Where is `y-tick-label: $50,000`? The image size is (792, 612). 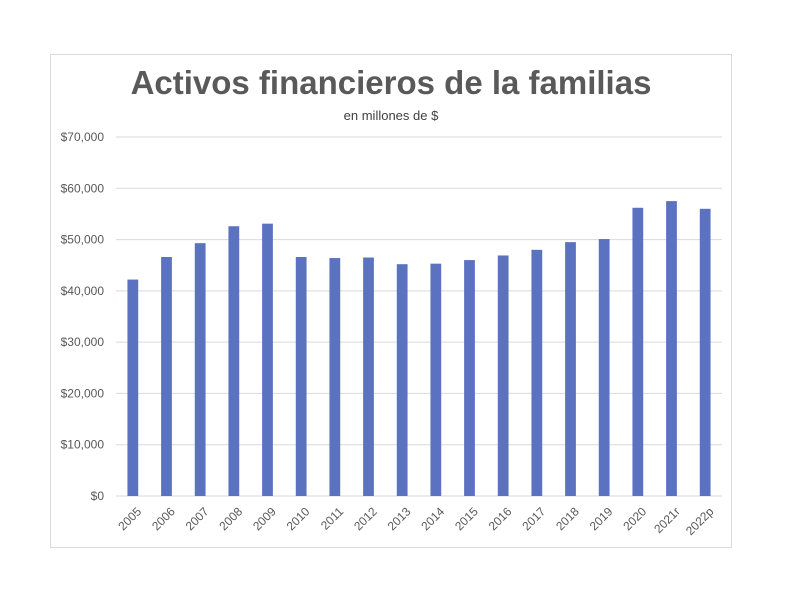
y-tick-label: $50,000 is located at coordinates (83, 240).